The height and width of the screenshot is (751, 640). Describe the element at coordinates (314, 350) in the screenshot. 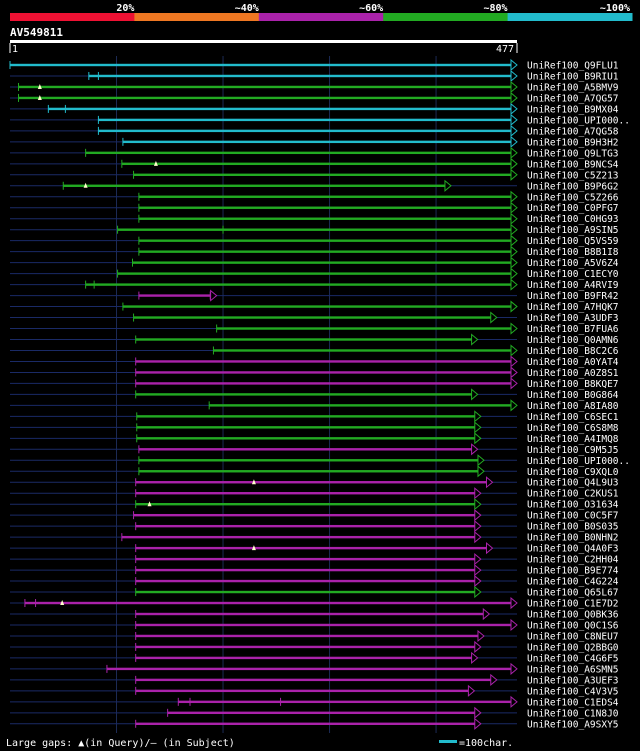

I see `hit-row: UniRef100_B8C2C6` at that location.